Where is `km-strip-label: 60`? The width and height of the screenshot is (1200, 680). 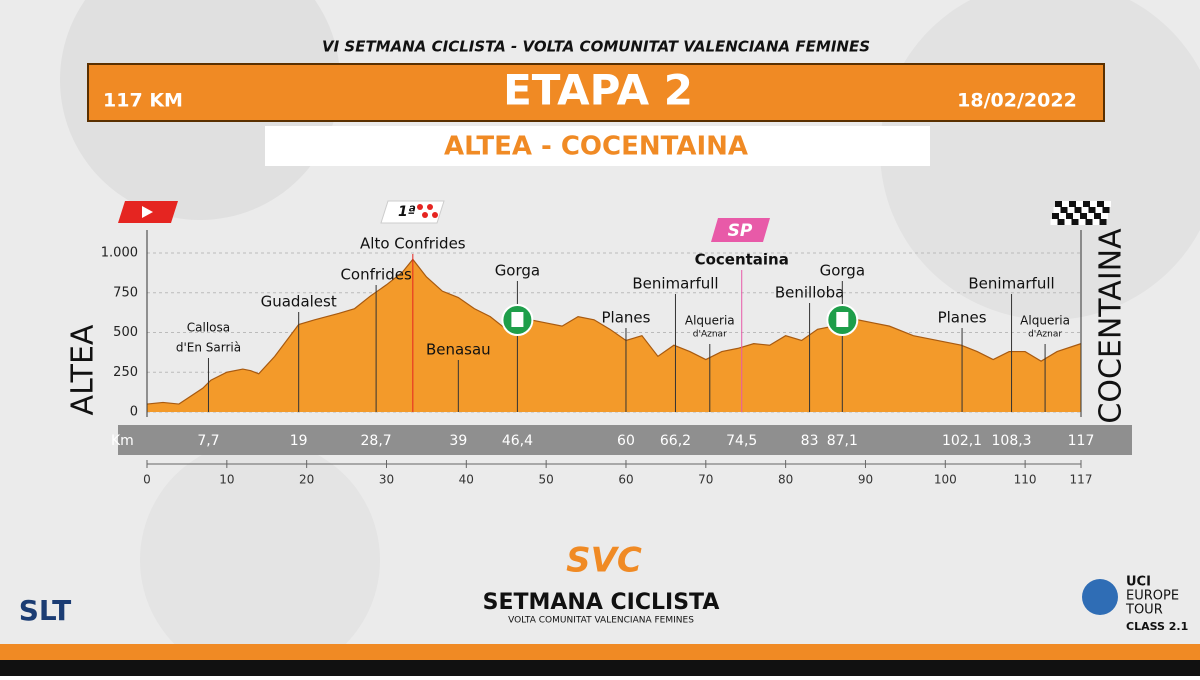 km-strip-label: 60 is located at coordinates (626, 441).